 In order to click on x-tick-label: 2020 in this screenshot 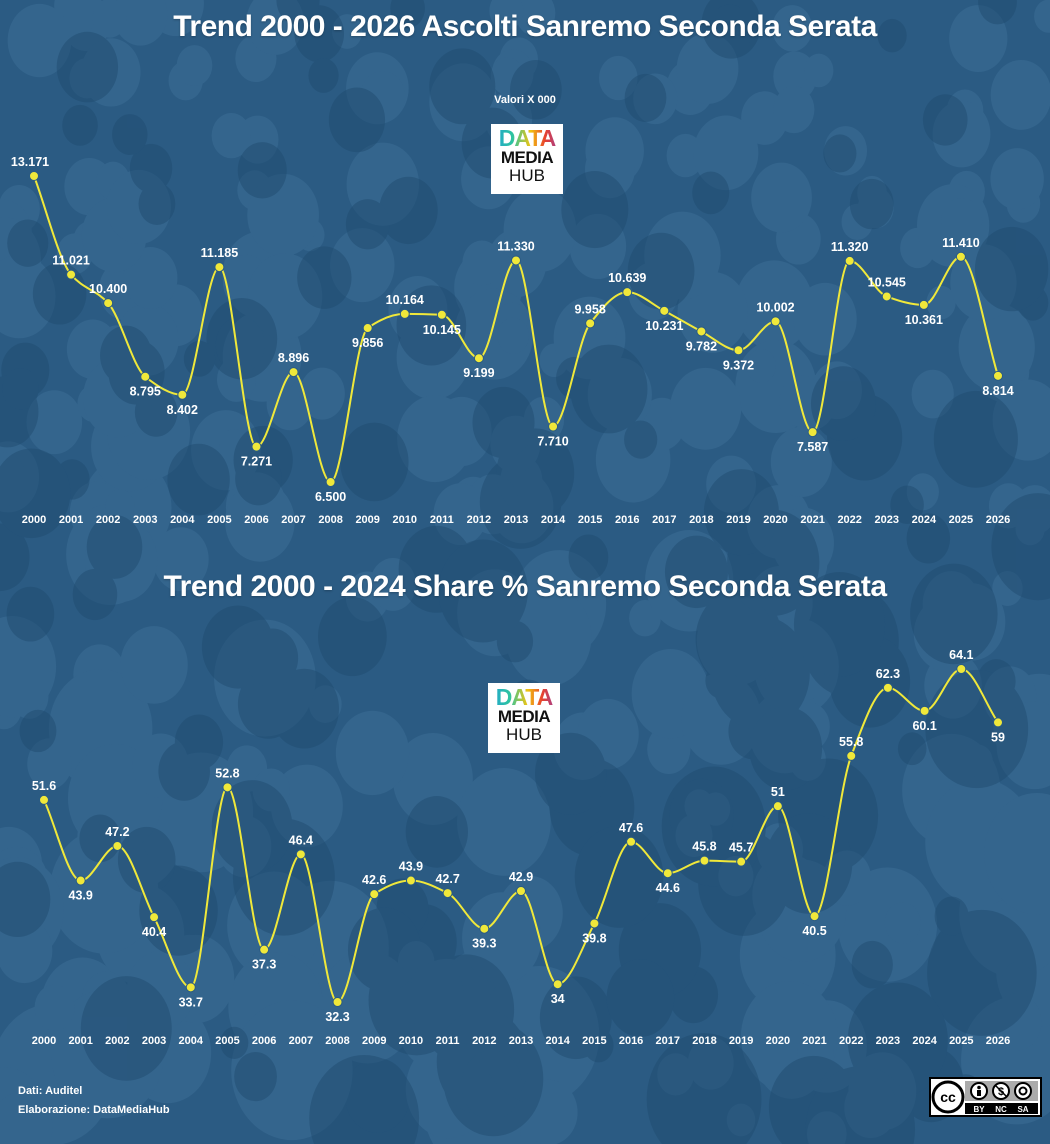, I will do `click(775, 520)`.